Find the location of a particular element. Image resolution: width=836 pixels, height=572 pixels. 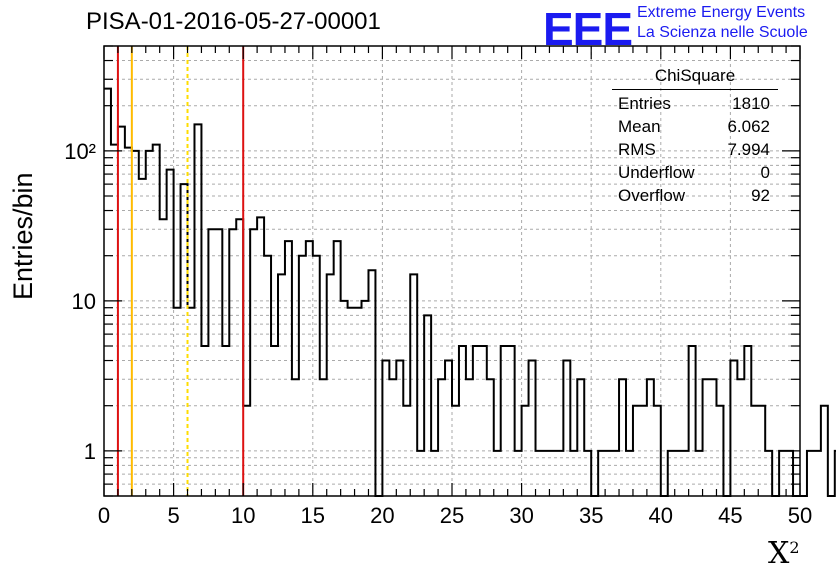

stats-label: Underflow is located at coordinates (656, 172).